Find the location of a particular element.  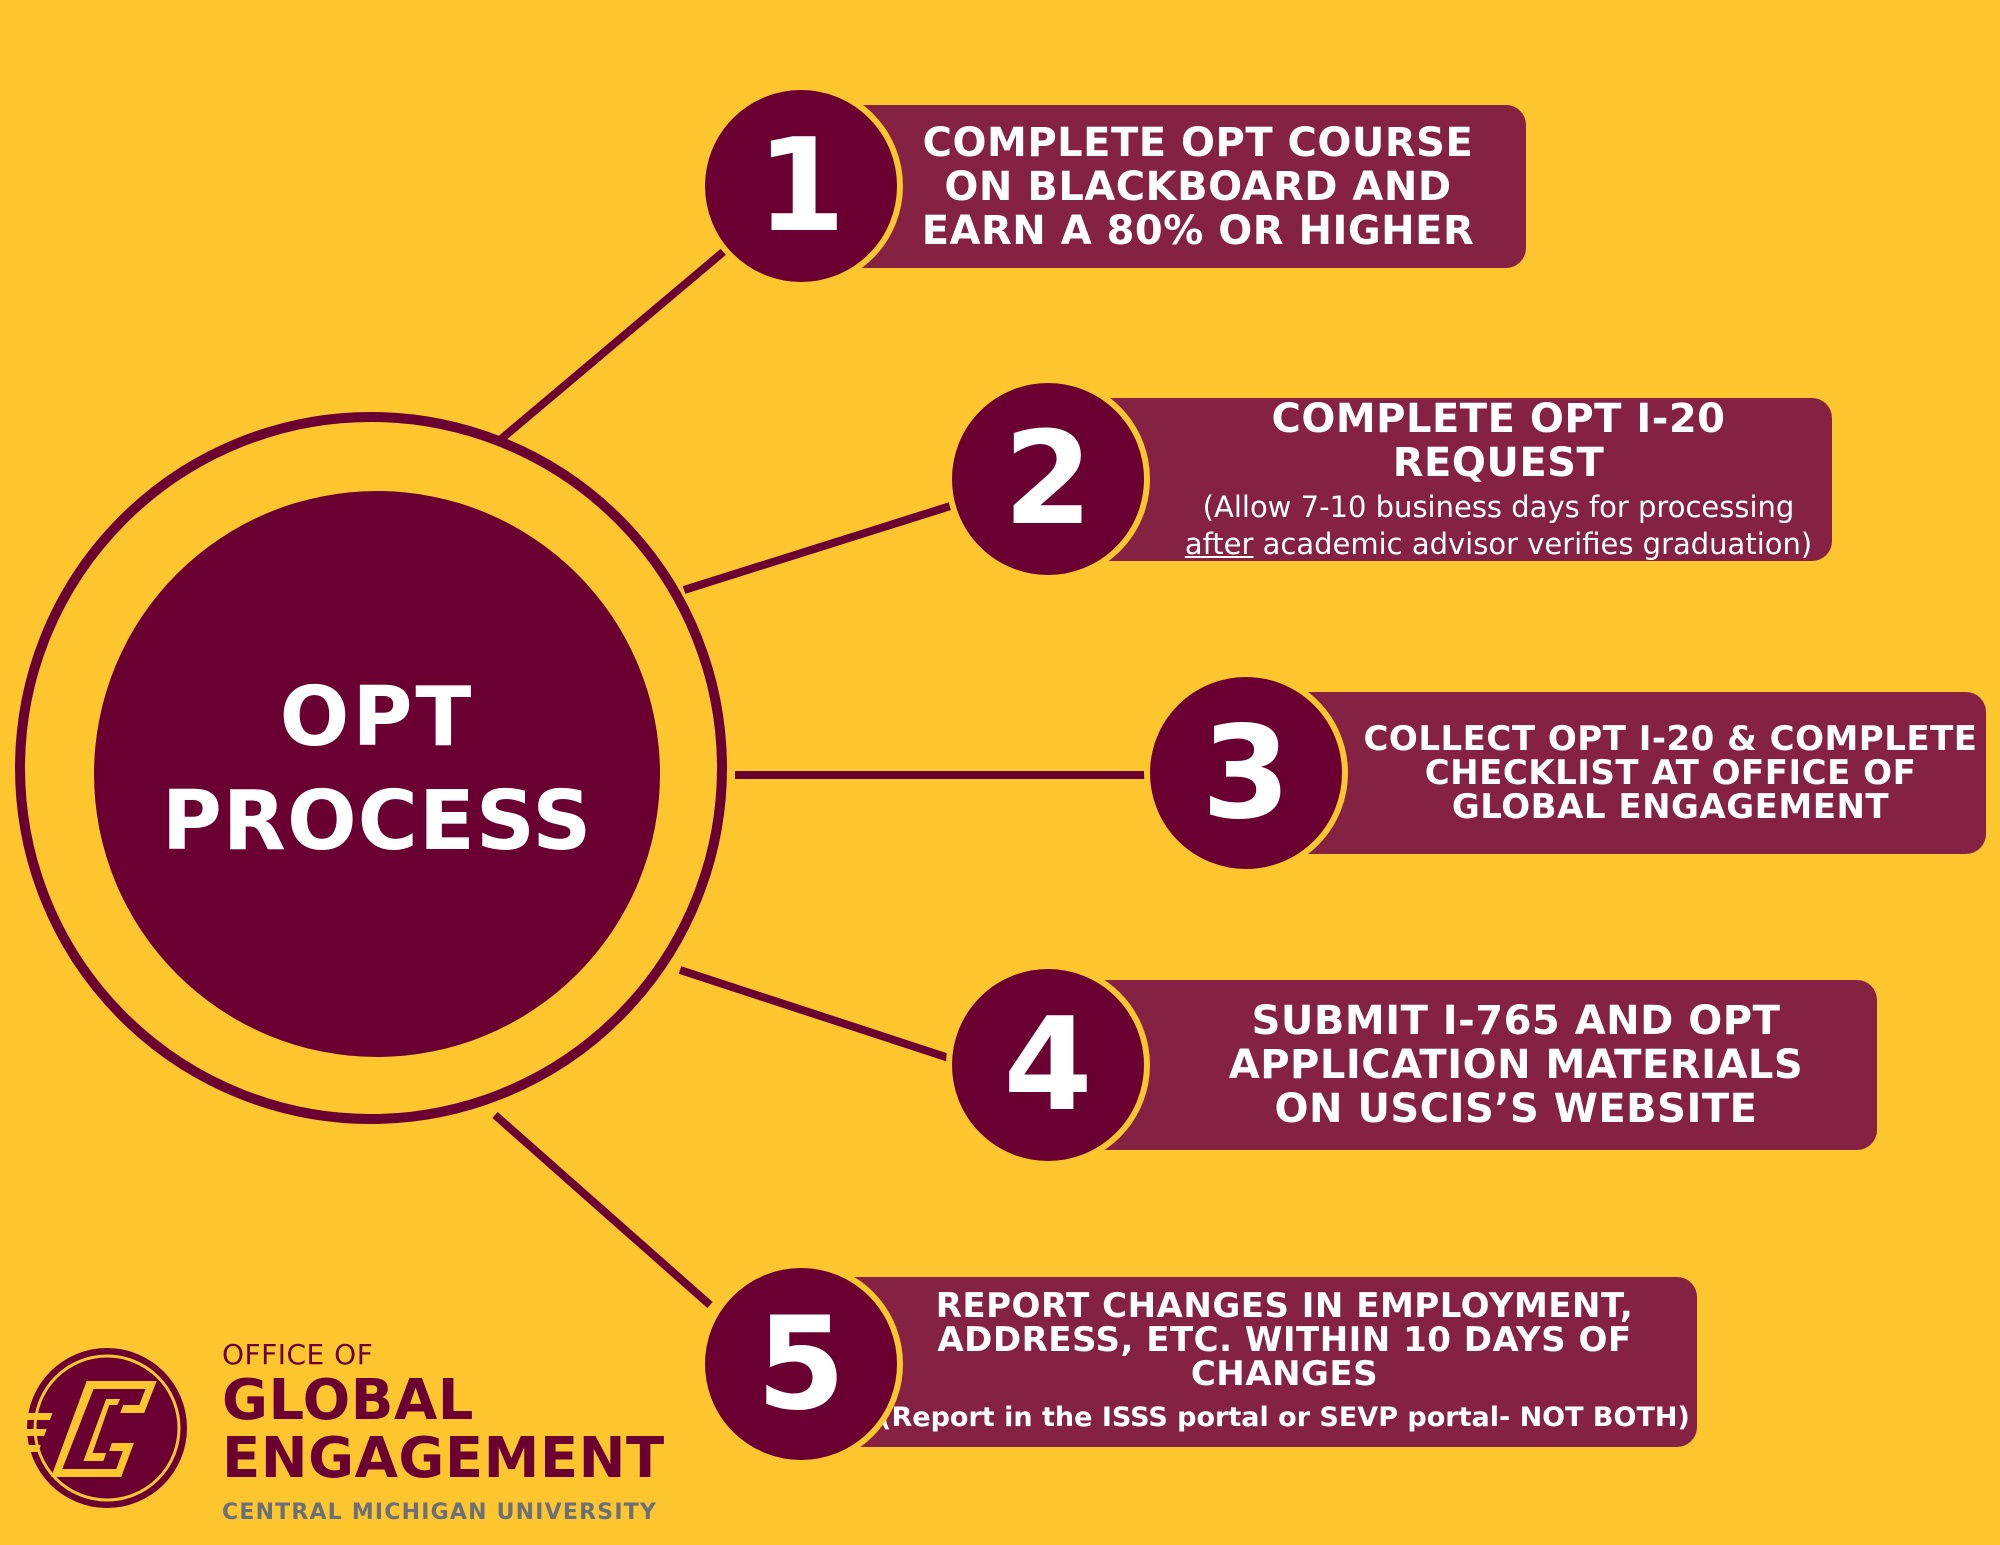

brand-university: CENTRAL MICHIGAN UNIVERSITY is located at coordinates (440, 1512).